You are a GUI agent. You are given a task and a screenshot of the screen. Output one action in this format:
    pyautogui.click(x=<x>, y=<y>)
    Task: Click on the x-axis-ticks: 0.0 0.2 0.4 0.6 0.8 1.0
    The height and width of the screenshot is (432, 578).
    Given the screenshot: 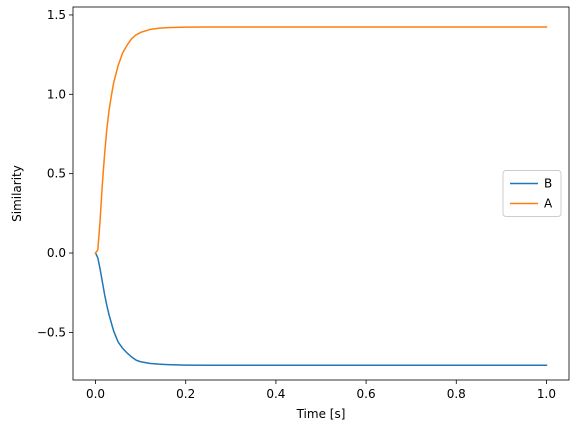 What is the action you would take?
    pyautogui.click(x=321, y=390)
    